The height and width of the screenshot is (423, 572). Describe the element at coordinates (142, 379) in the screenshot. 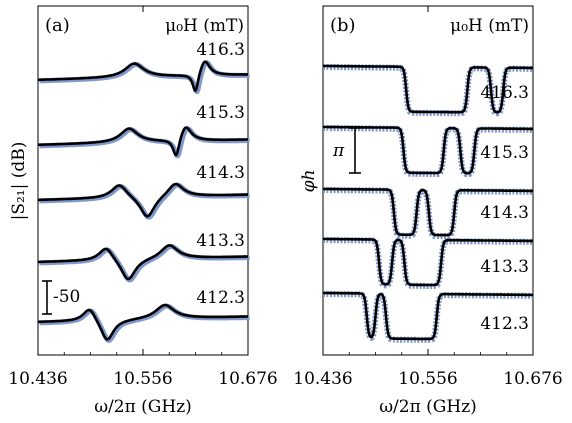

I see `panel-a-x-tick-label: 10.556` at that location.